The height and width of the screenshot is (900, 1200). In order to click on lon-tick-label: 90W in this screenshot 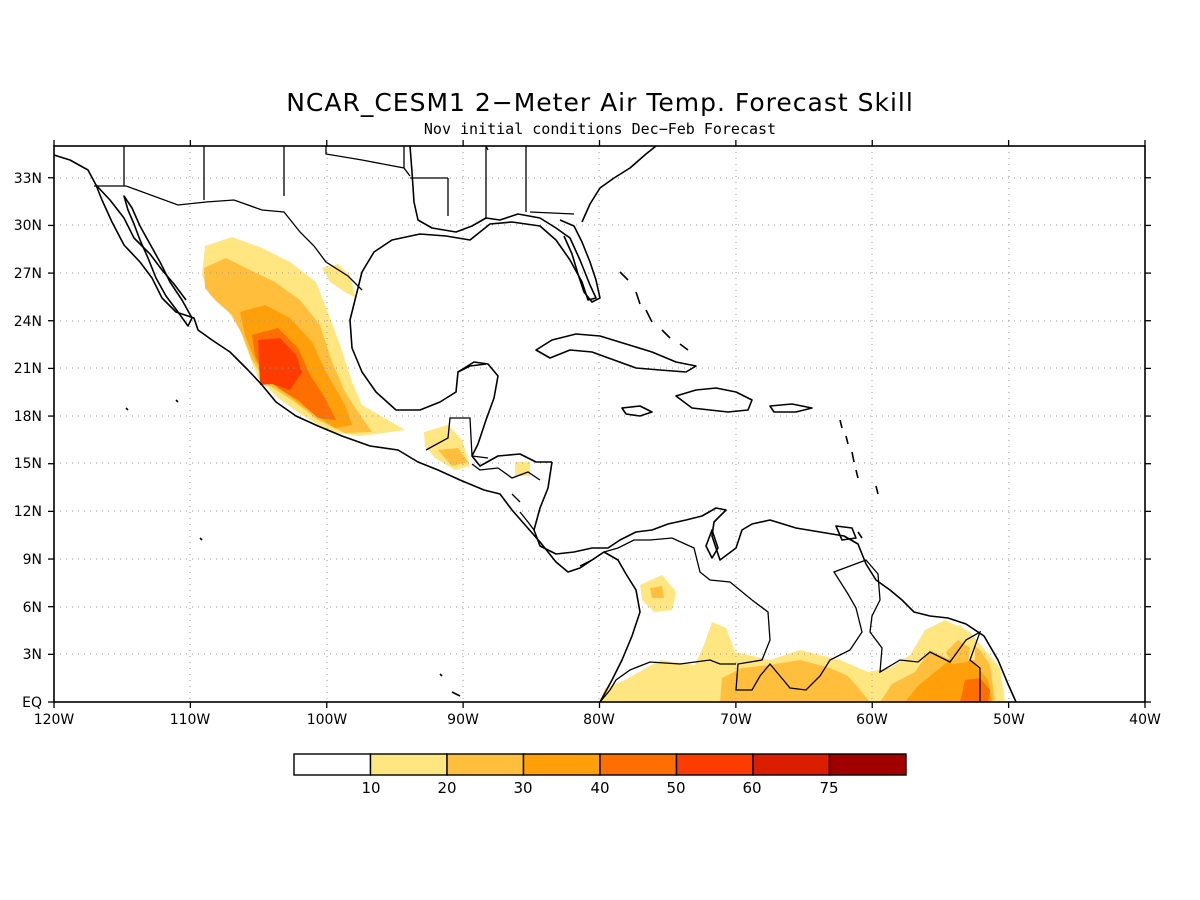, I will do `click(463, 720)`.